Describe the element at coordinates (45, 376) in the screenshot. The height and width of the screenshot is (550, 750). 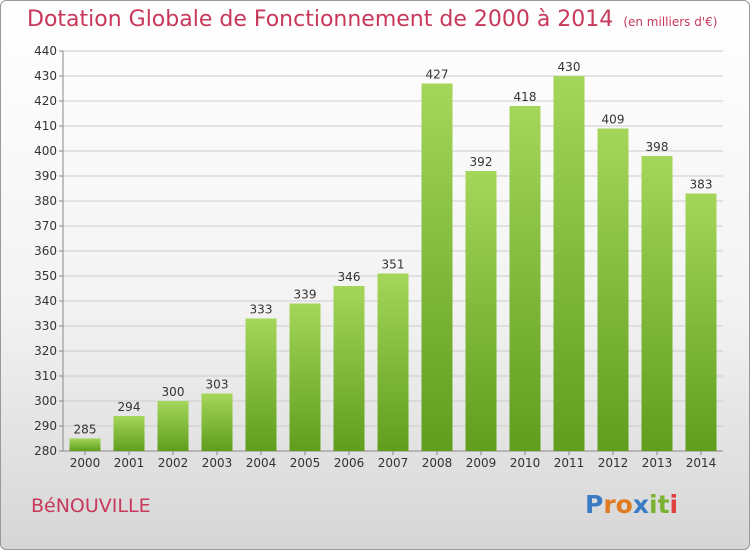
I see `y-tick-label: 310` at that location.